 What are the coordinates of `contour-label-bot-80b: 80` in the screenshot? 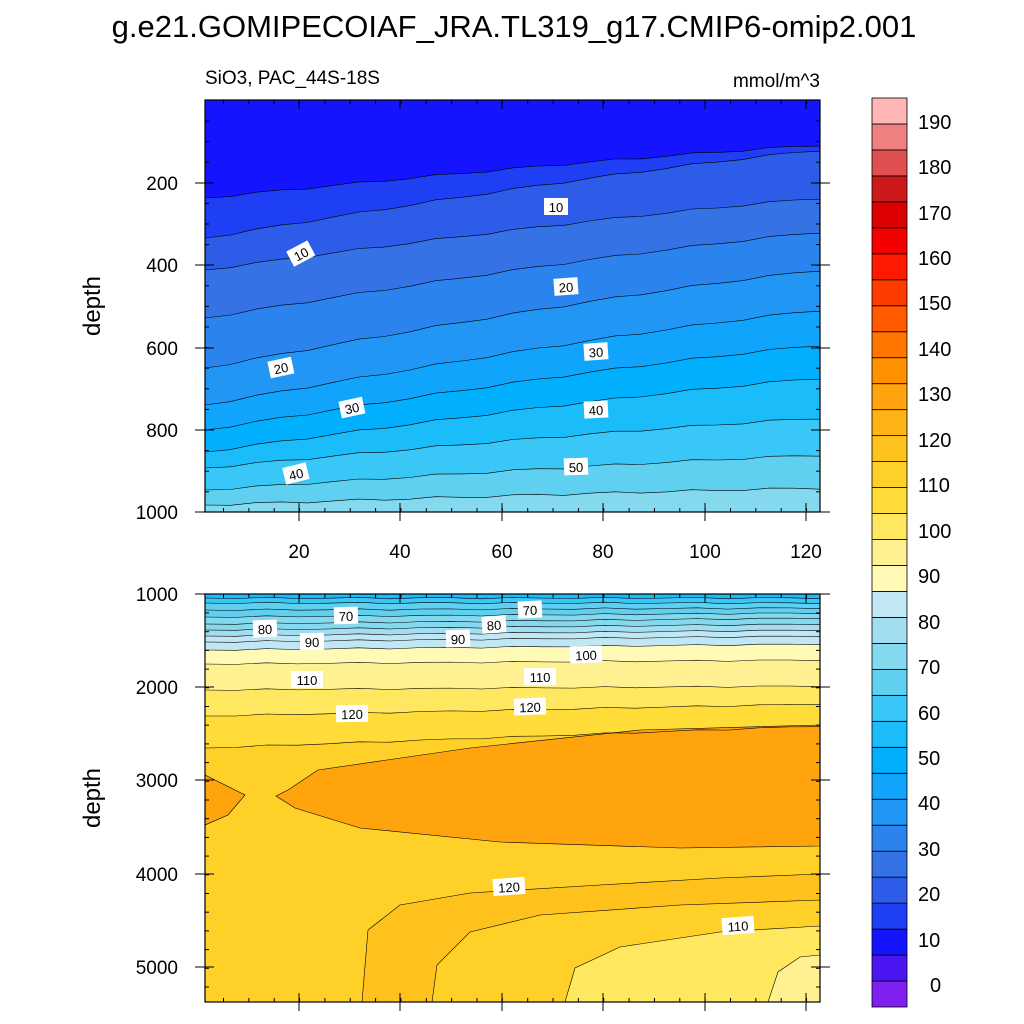 It's located at (494, 624).